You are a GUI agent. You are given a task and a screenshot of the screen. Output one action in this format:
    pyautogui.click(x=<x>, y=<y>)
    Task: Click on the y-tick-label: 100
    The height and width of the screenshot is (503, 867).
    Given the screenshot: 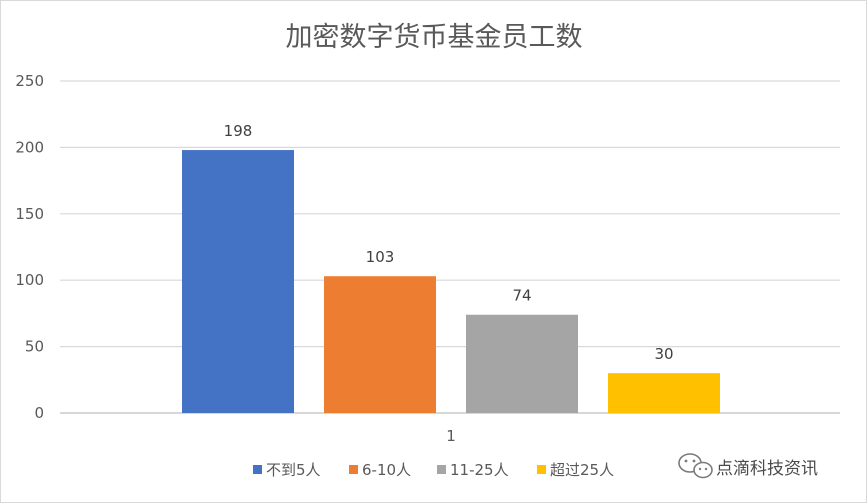 What is the action you would take?
    pyautogui.click(x=29, y=280)
    